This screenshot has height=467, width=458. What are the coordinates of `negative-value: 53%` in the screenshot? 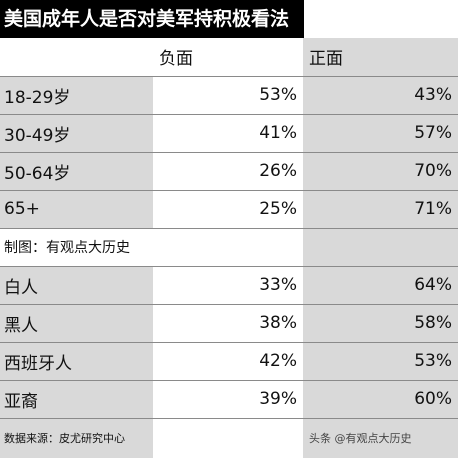 It's located at (228, 95).